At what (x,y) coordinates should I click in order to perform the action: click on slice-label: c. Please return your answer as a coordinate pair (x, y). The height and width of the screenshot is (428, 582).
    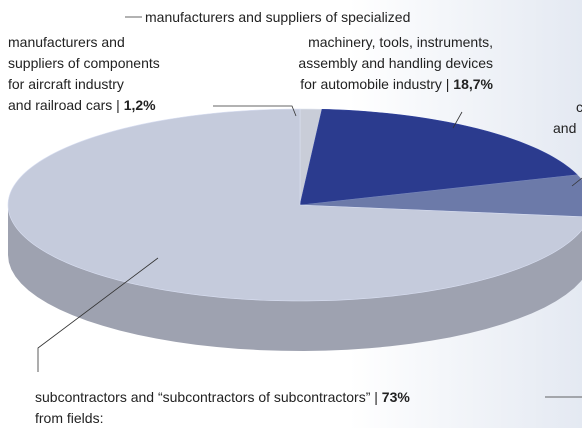
    Looking at the image, I should click on (579, 107).